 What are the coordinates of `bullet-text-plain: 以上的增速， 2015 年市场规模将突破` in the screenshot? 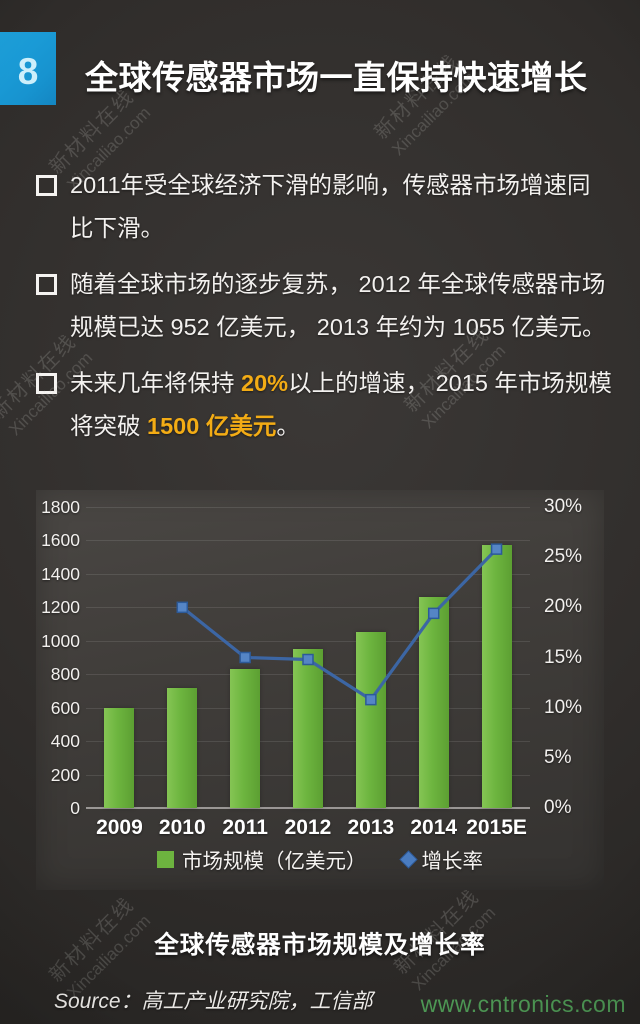 It's located at (341, 404).